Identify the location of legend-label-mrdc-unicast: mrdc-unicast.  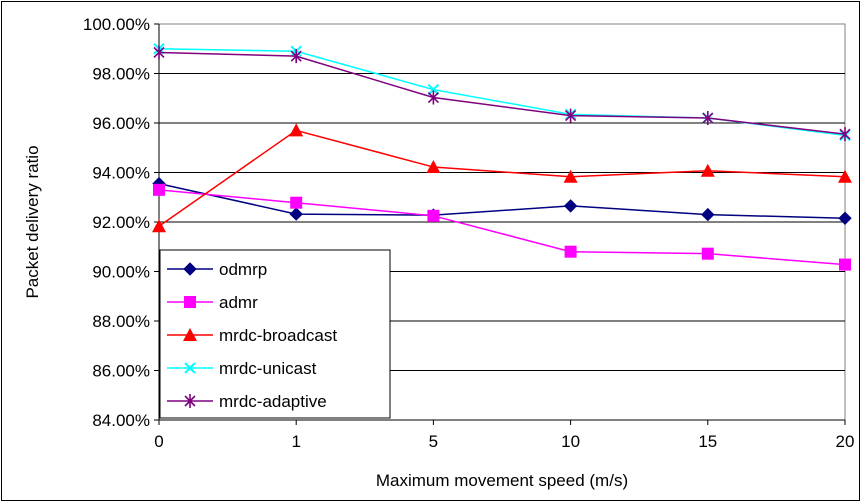
(268, 368).